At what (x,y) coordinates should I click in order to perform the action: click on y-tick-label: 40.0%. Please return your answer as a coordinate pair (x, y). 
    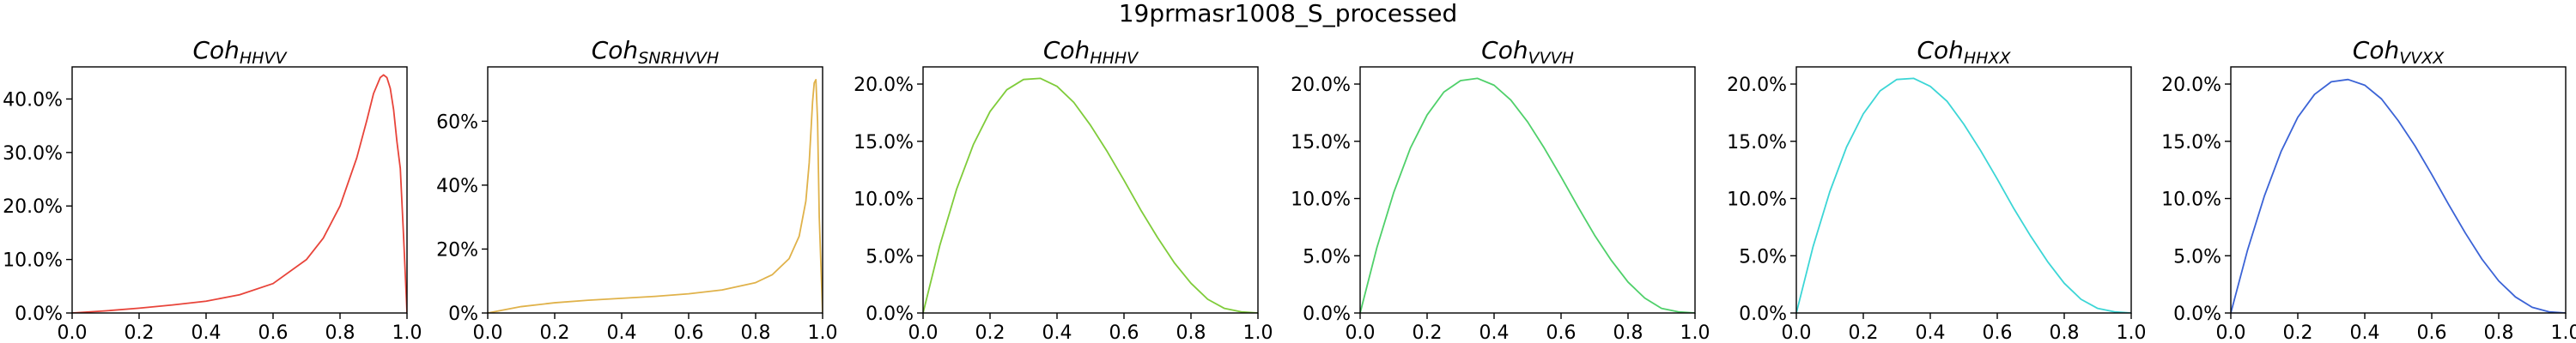
    Looking at the image, I should click on (33, 100).